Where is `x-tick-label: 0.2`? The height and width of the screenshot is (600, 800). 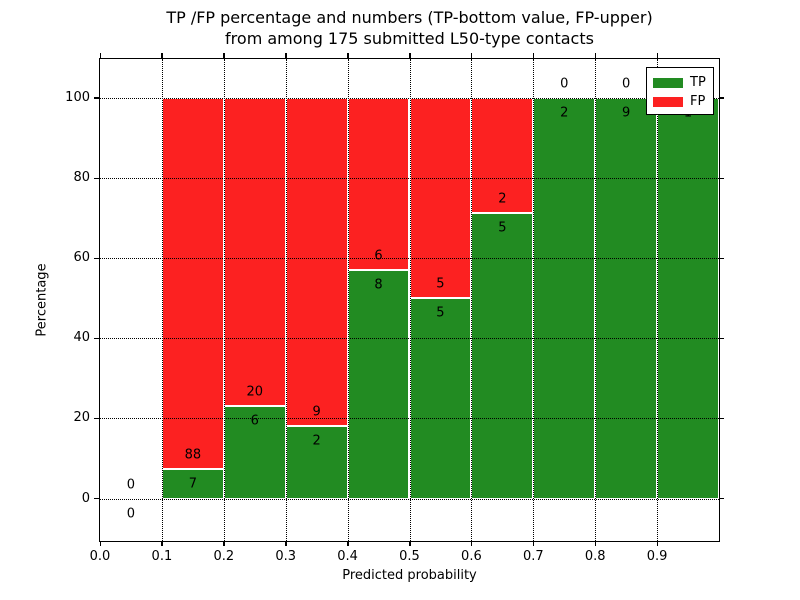 x-tick-label: 0.2 is located at coordinates (224, 556).